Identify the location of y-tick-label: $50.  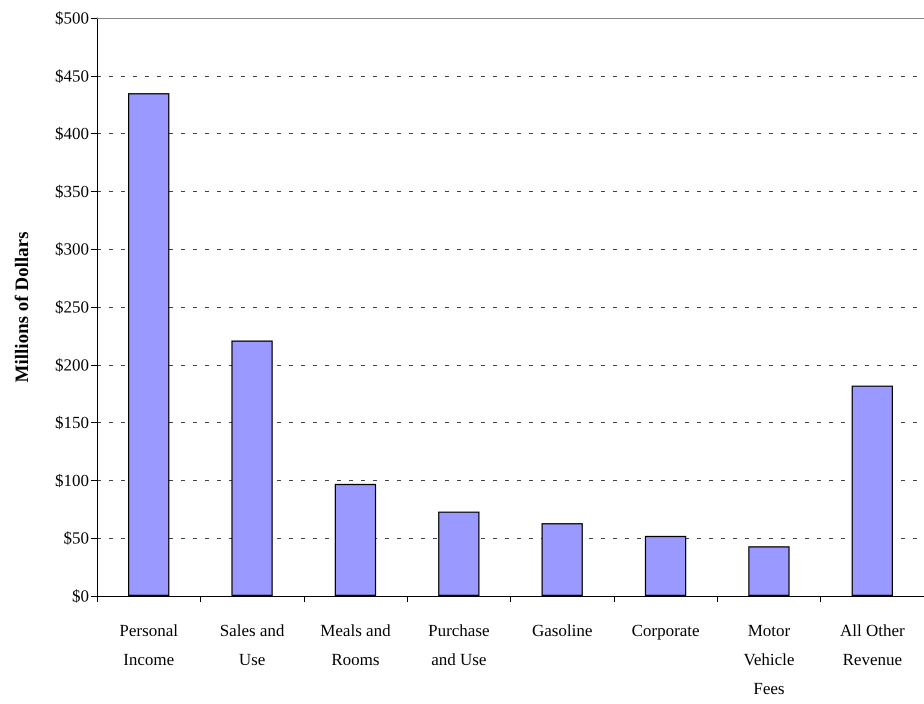
(76, 538).